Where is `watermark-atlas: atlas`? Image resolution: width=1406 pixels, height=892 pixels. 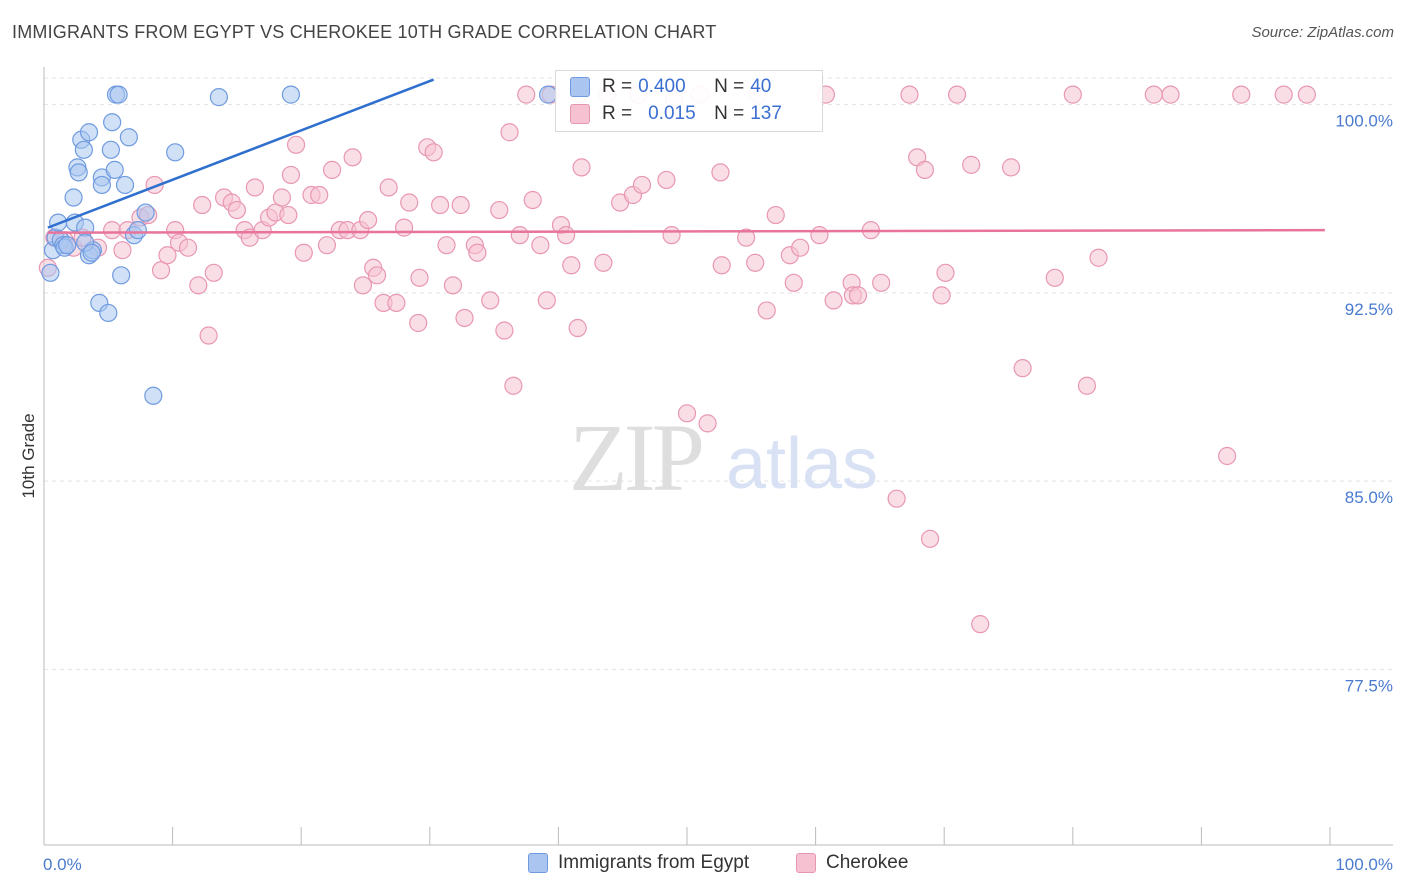 watermark-atlas: atlas is located at coordinates (802, 464).